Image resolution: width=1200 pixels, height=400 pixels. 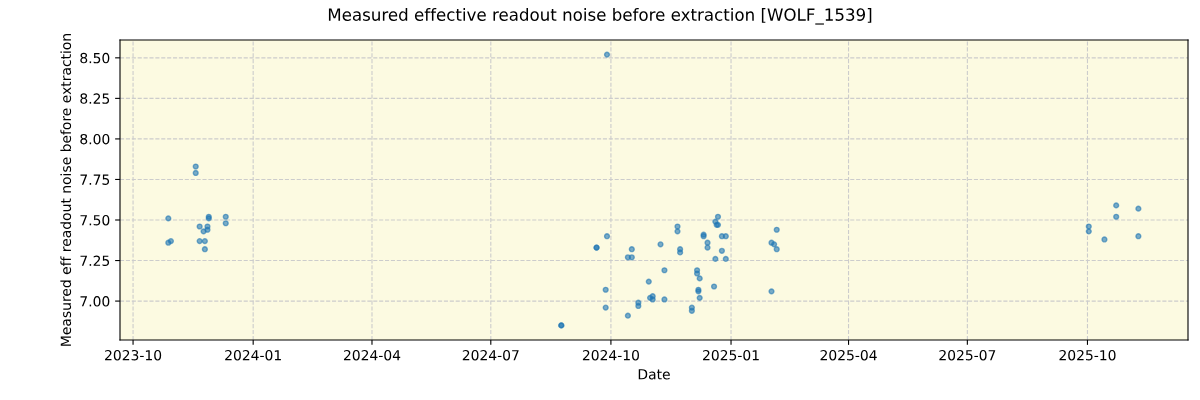 I want to click on x-tick-label: 2024-01, so click(x=253, y=355).